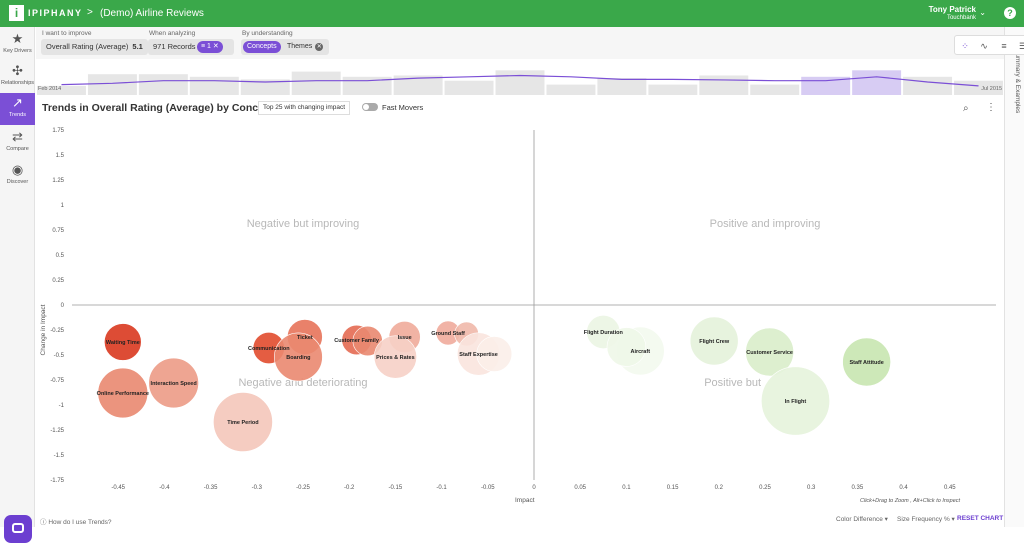 The width and height of the screenshot is (1024, 543). I want to click on x-tick-label: -0.1, so click(441, 488).